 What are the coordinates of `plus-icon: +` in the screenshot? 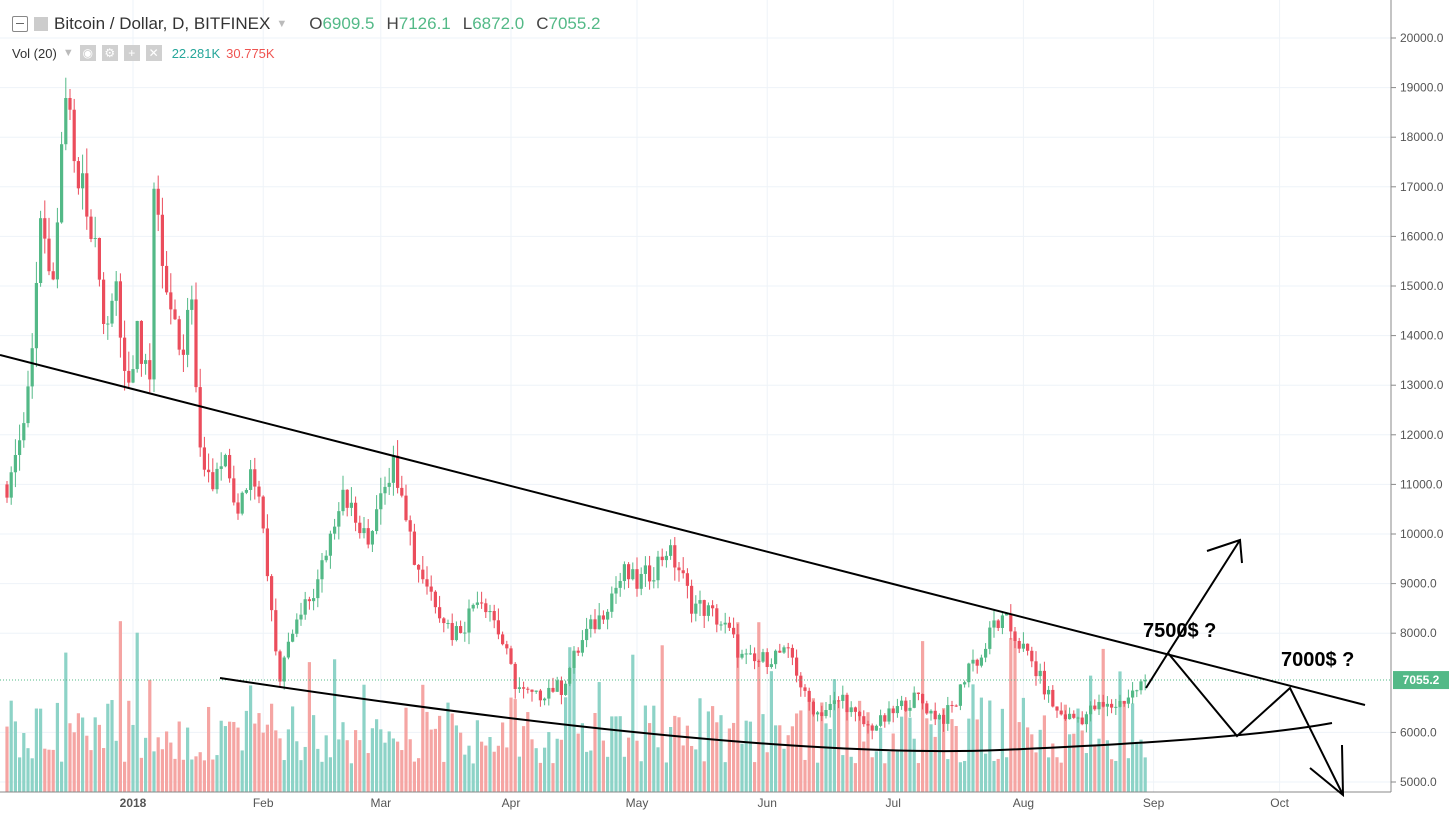 It's located at (131, 53).